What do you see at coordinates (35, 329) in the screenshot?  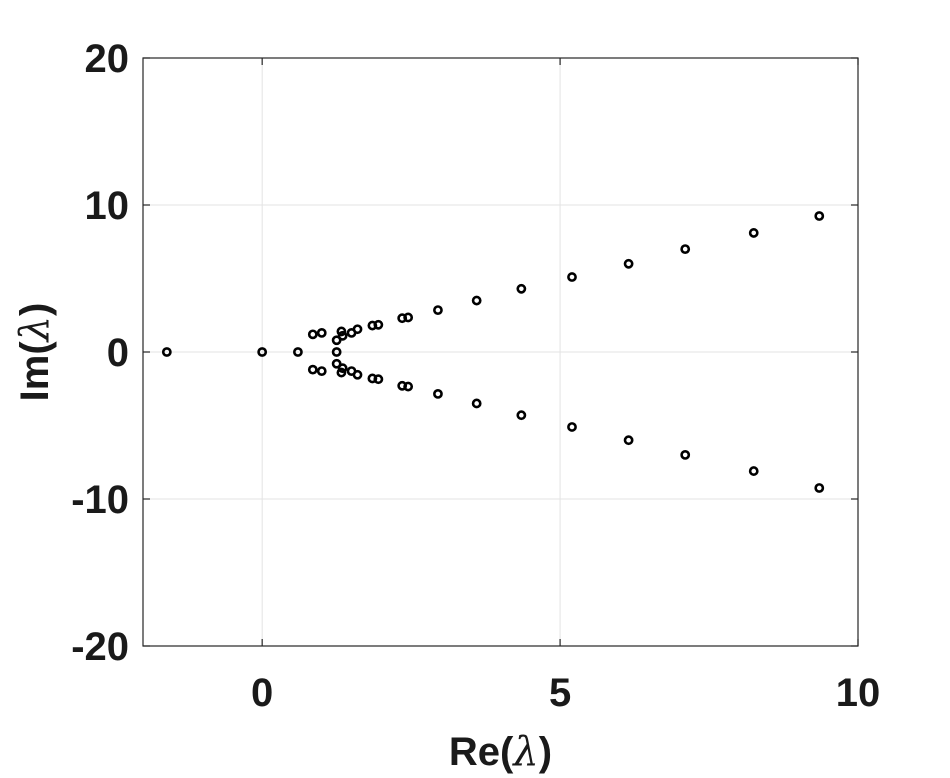 I see `y-axis-label-symbol: λ` at bounding box center [35, 329].